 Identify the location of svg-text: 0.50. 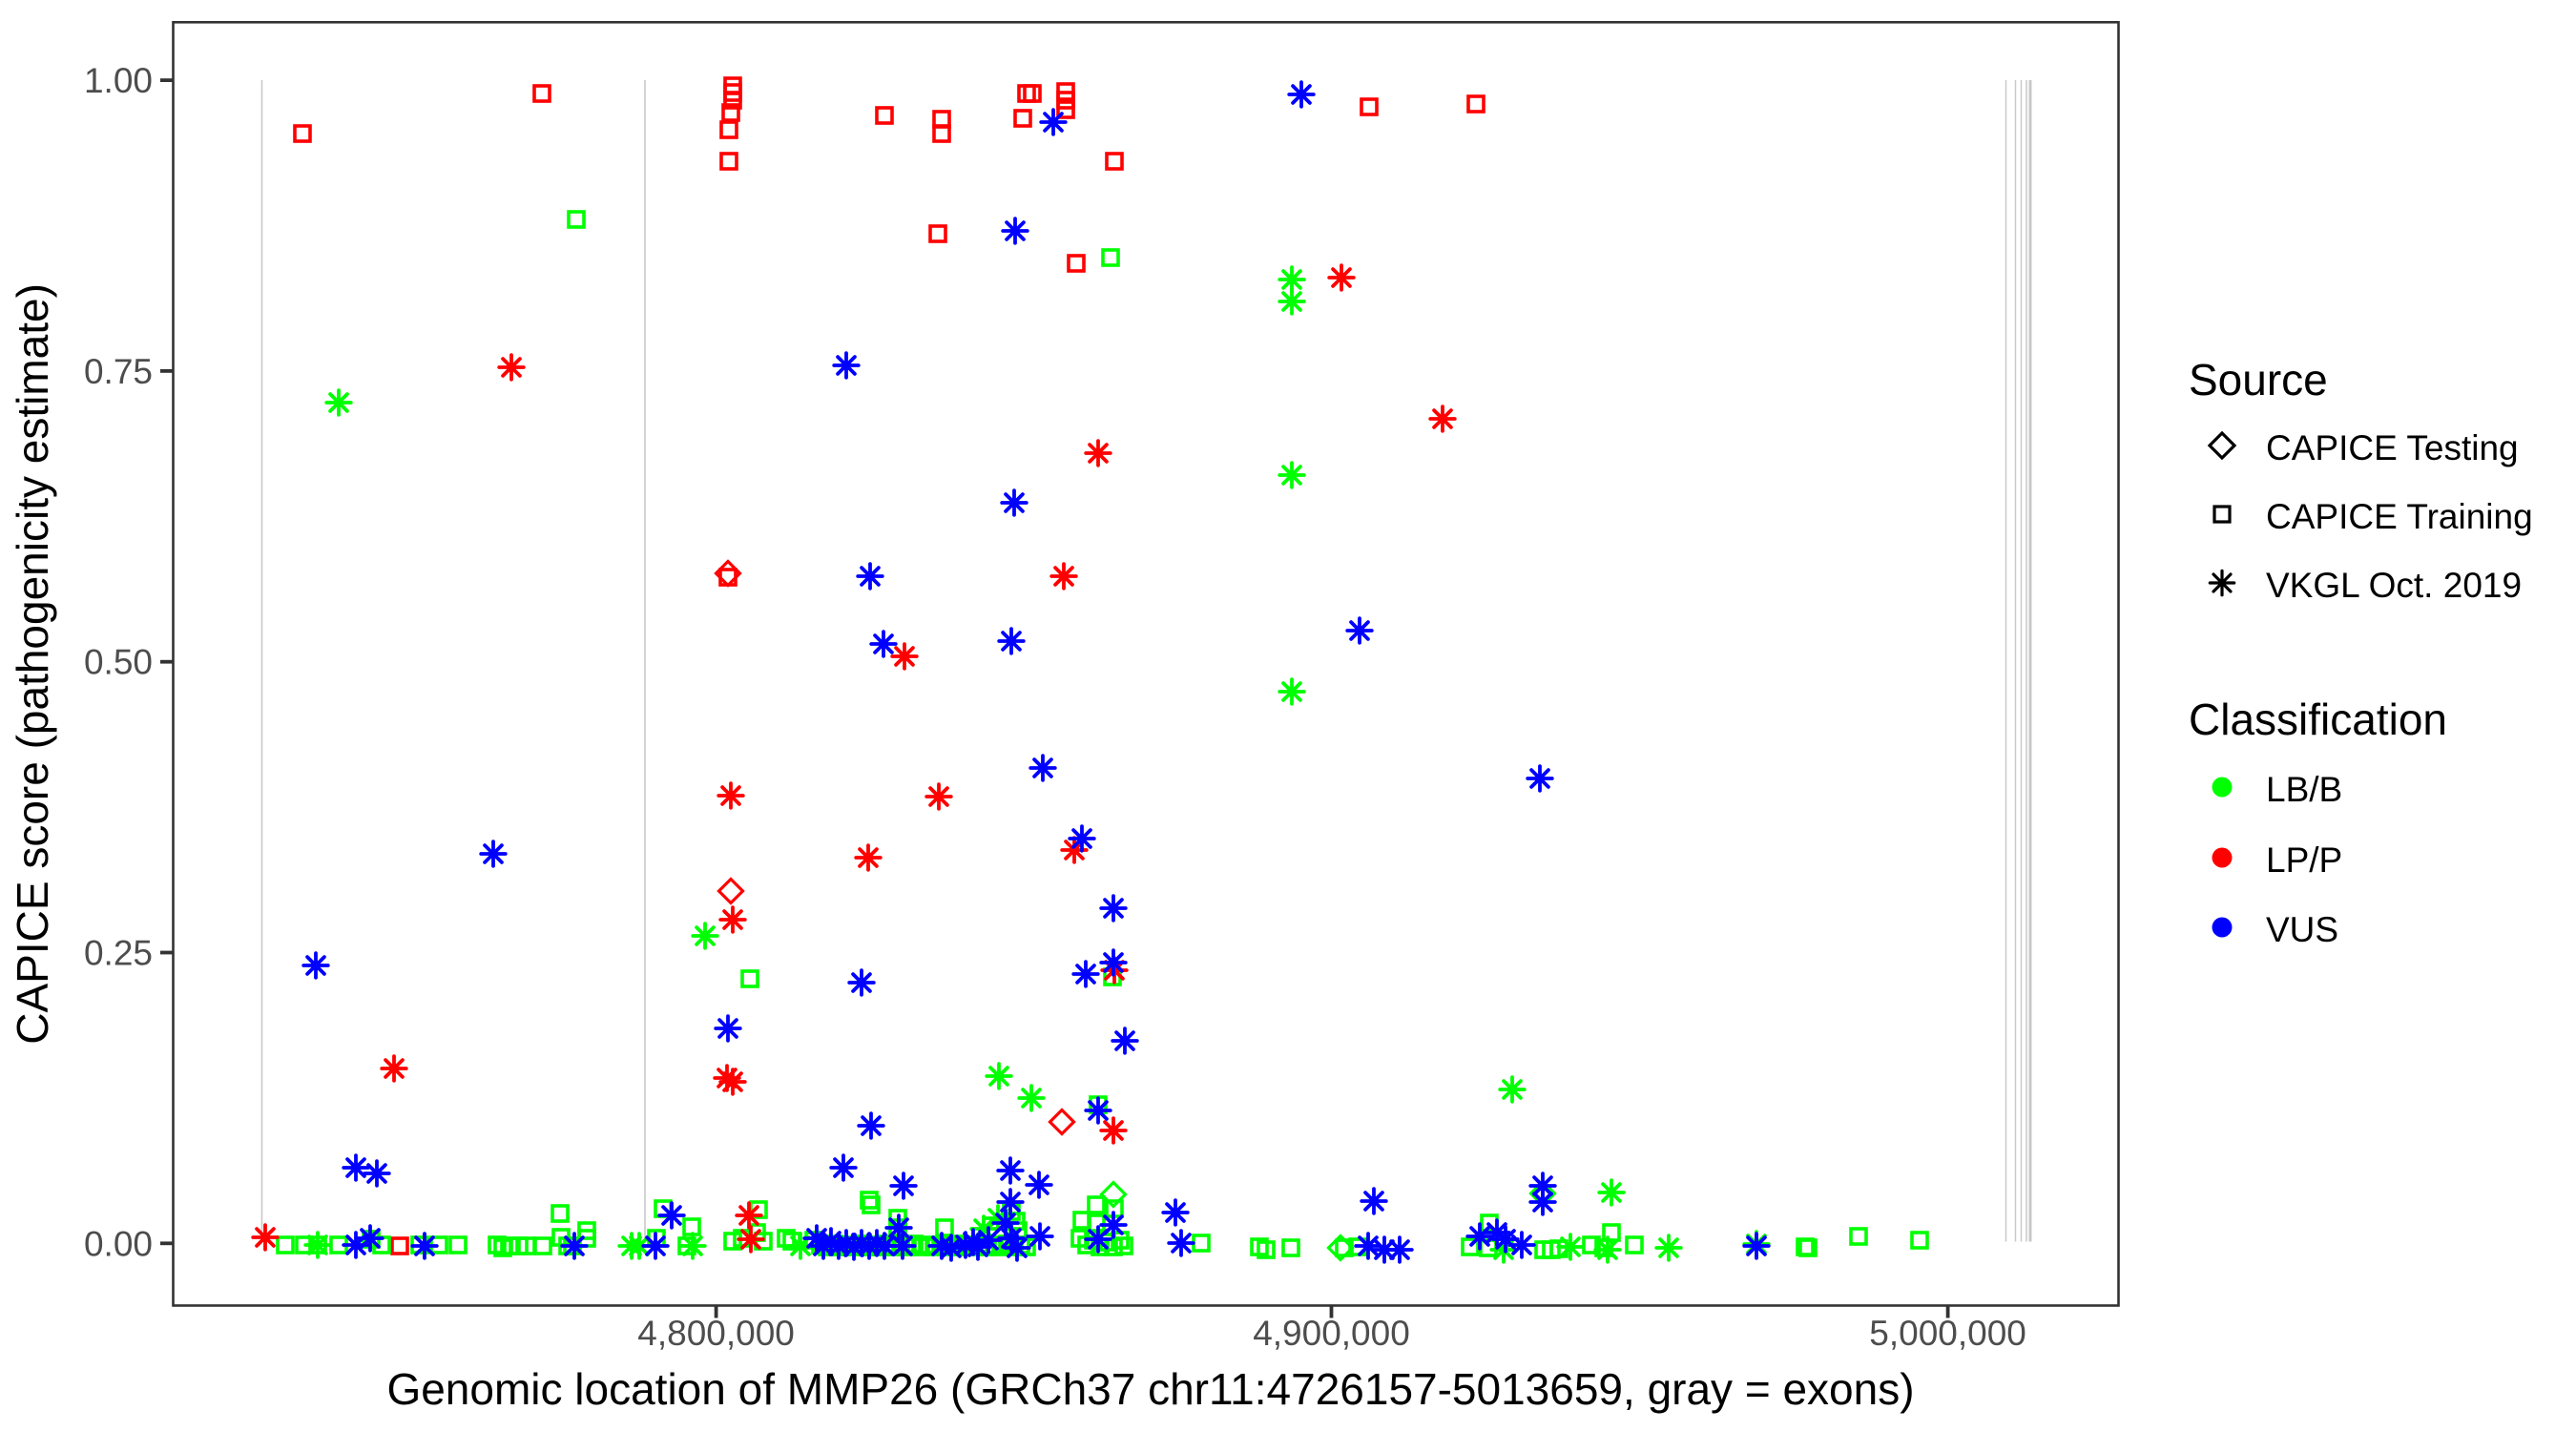
(118, 662).